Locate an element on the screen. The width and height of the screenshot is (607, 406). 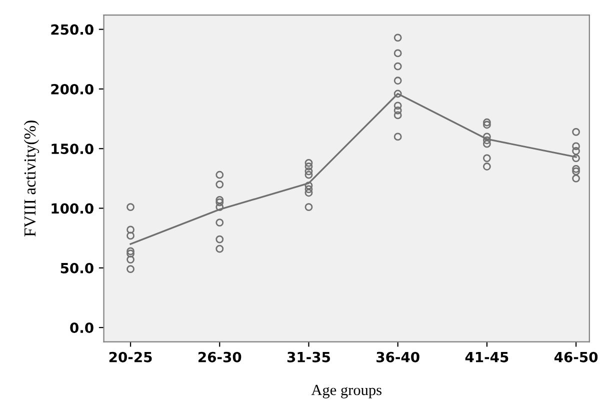
y-axis-title: FVIII activity(%) is located at coordinates (32, 178).